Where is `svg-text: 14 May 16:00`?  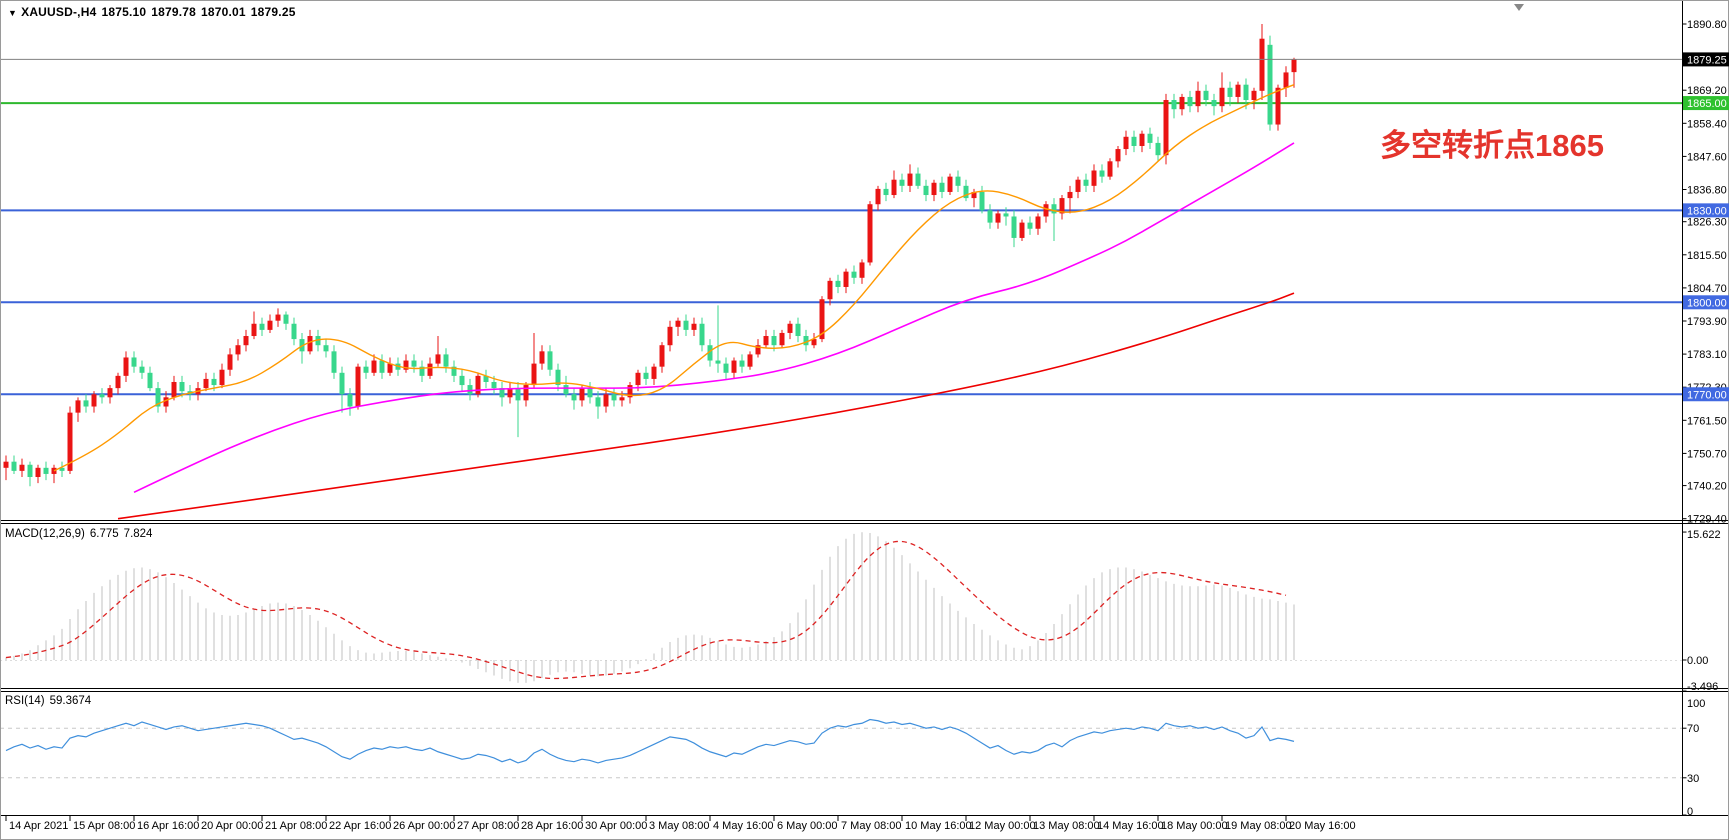
svg-text: 14 May 16:00 is located at coordinates (1130, 826).